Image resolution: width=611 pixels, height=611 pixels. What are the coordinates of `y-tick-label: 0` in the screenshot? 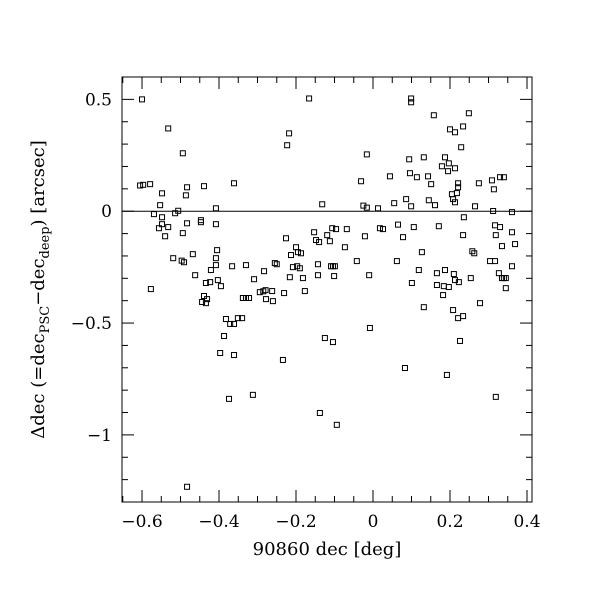 It's located at (106, 212).